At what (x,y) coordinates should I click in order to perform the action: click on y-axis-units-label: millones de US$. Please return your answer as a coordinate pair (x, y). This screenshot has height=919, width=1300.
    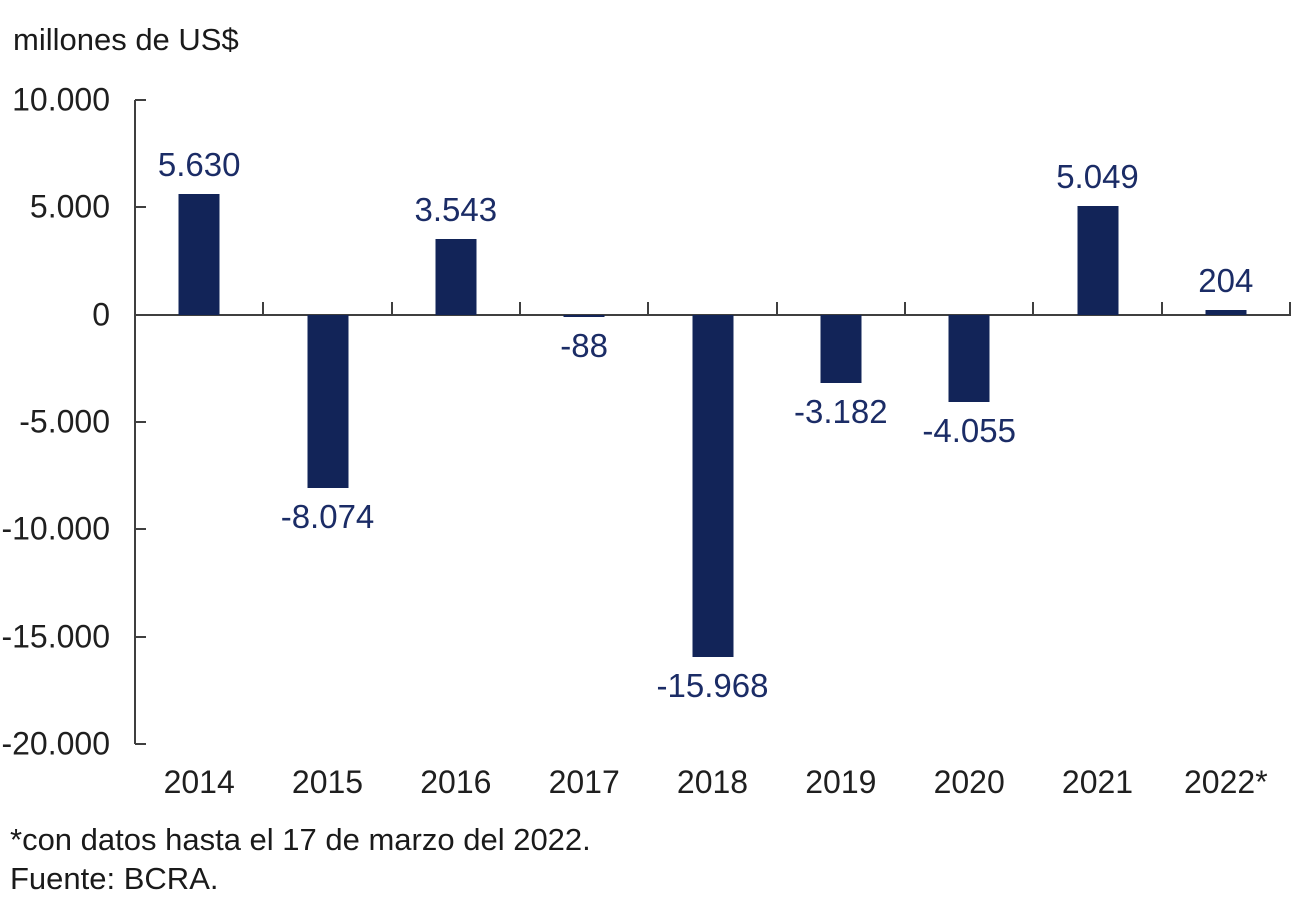
    Looking at the image, I should click on (126, 39).